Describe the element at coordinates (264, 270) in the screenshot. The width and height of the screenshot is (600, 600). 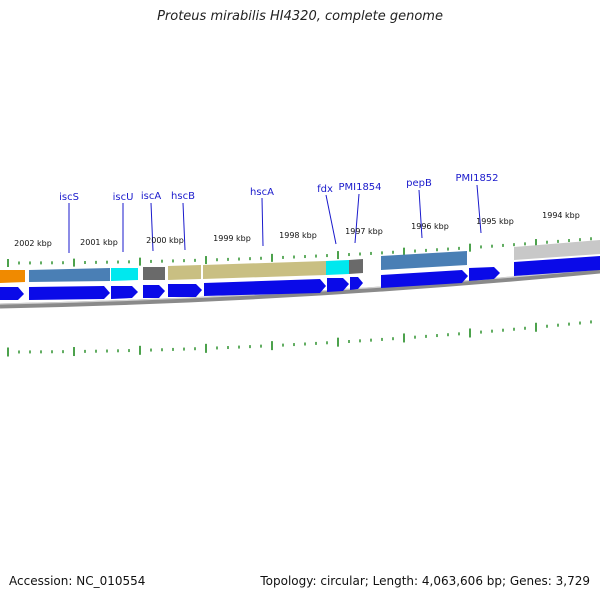
I see `feature-hscA` at that location.